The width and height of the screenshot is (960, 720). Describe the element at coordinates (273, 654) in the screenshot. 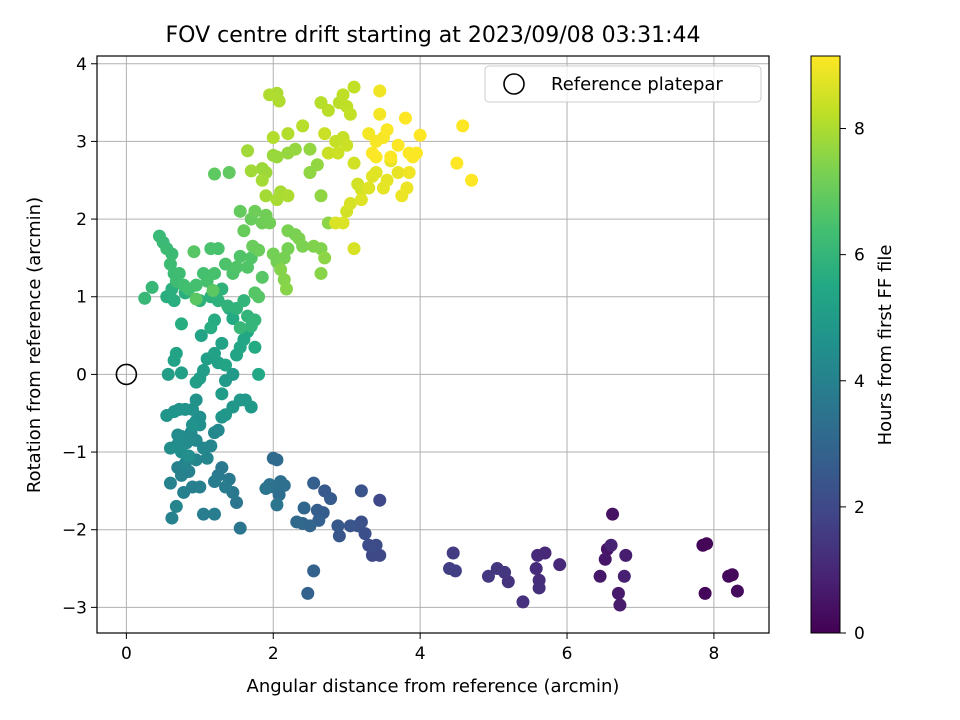

I see `x-tick-label: 2` at that location.